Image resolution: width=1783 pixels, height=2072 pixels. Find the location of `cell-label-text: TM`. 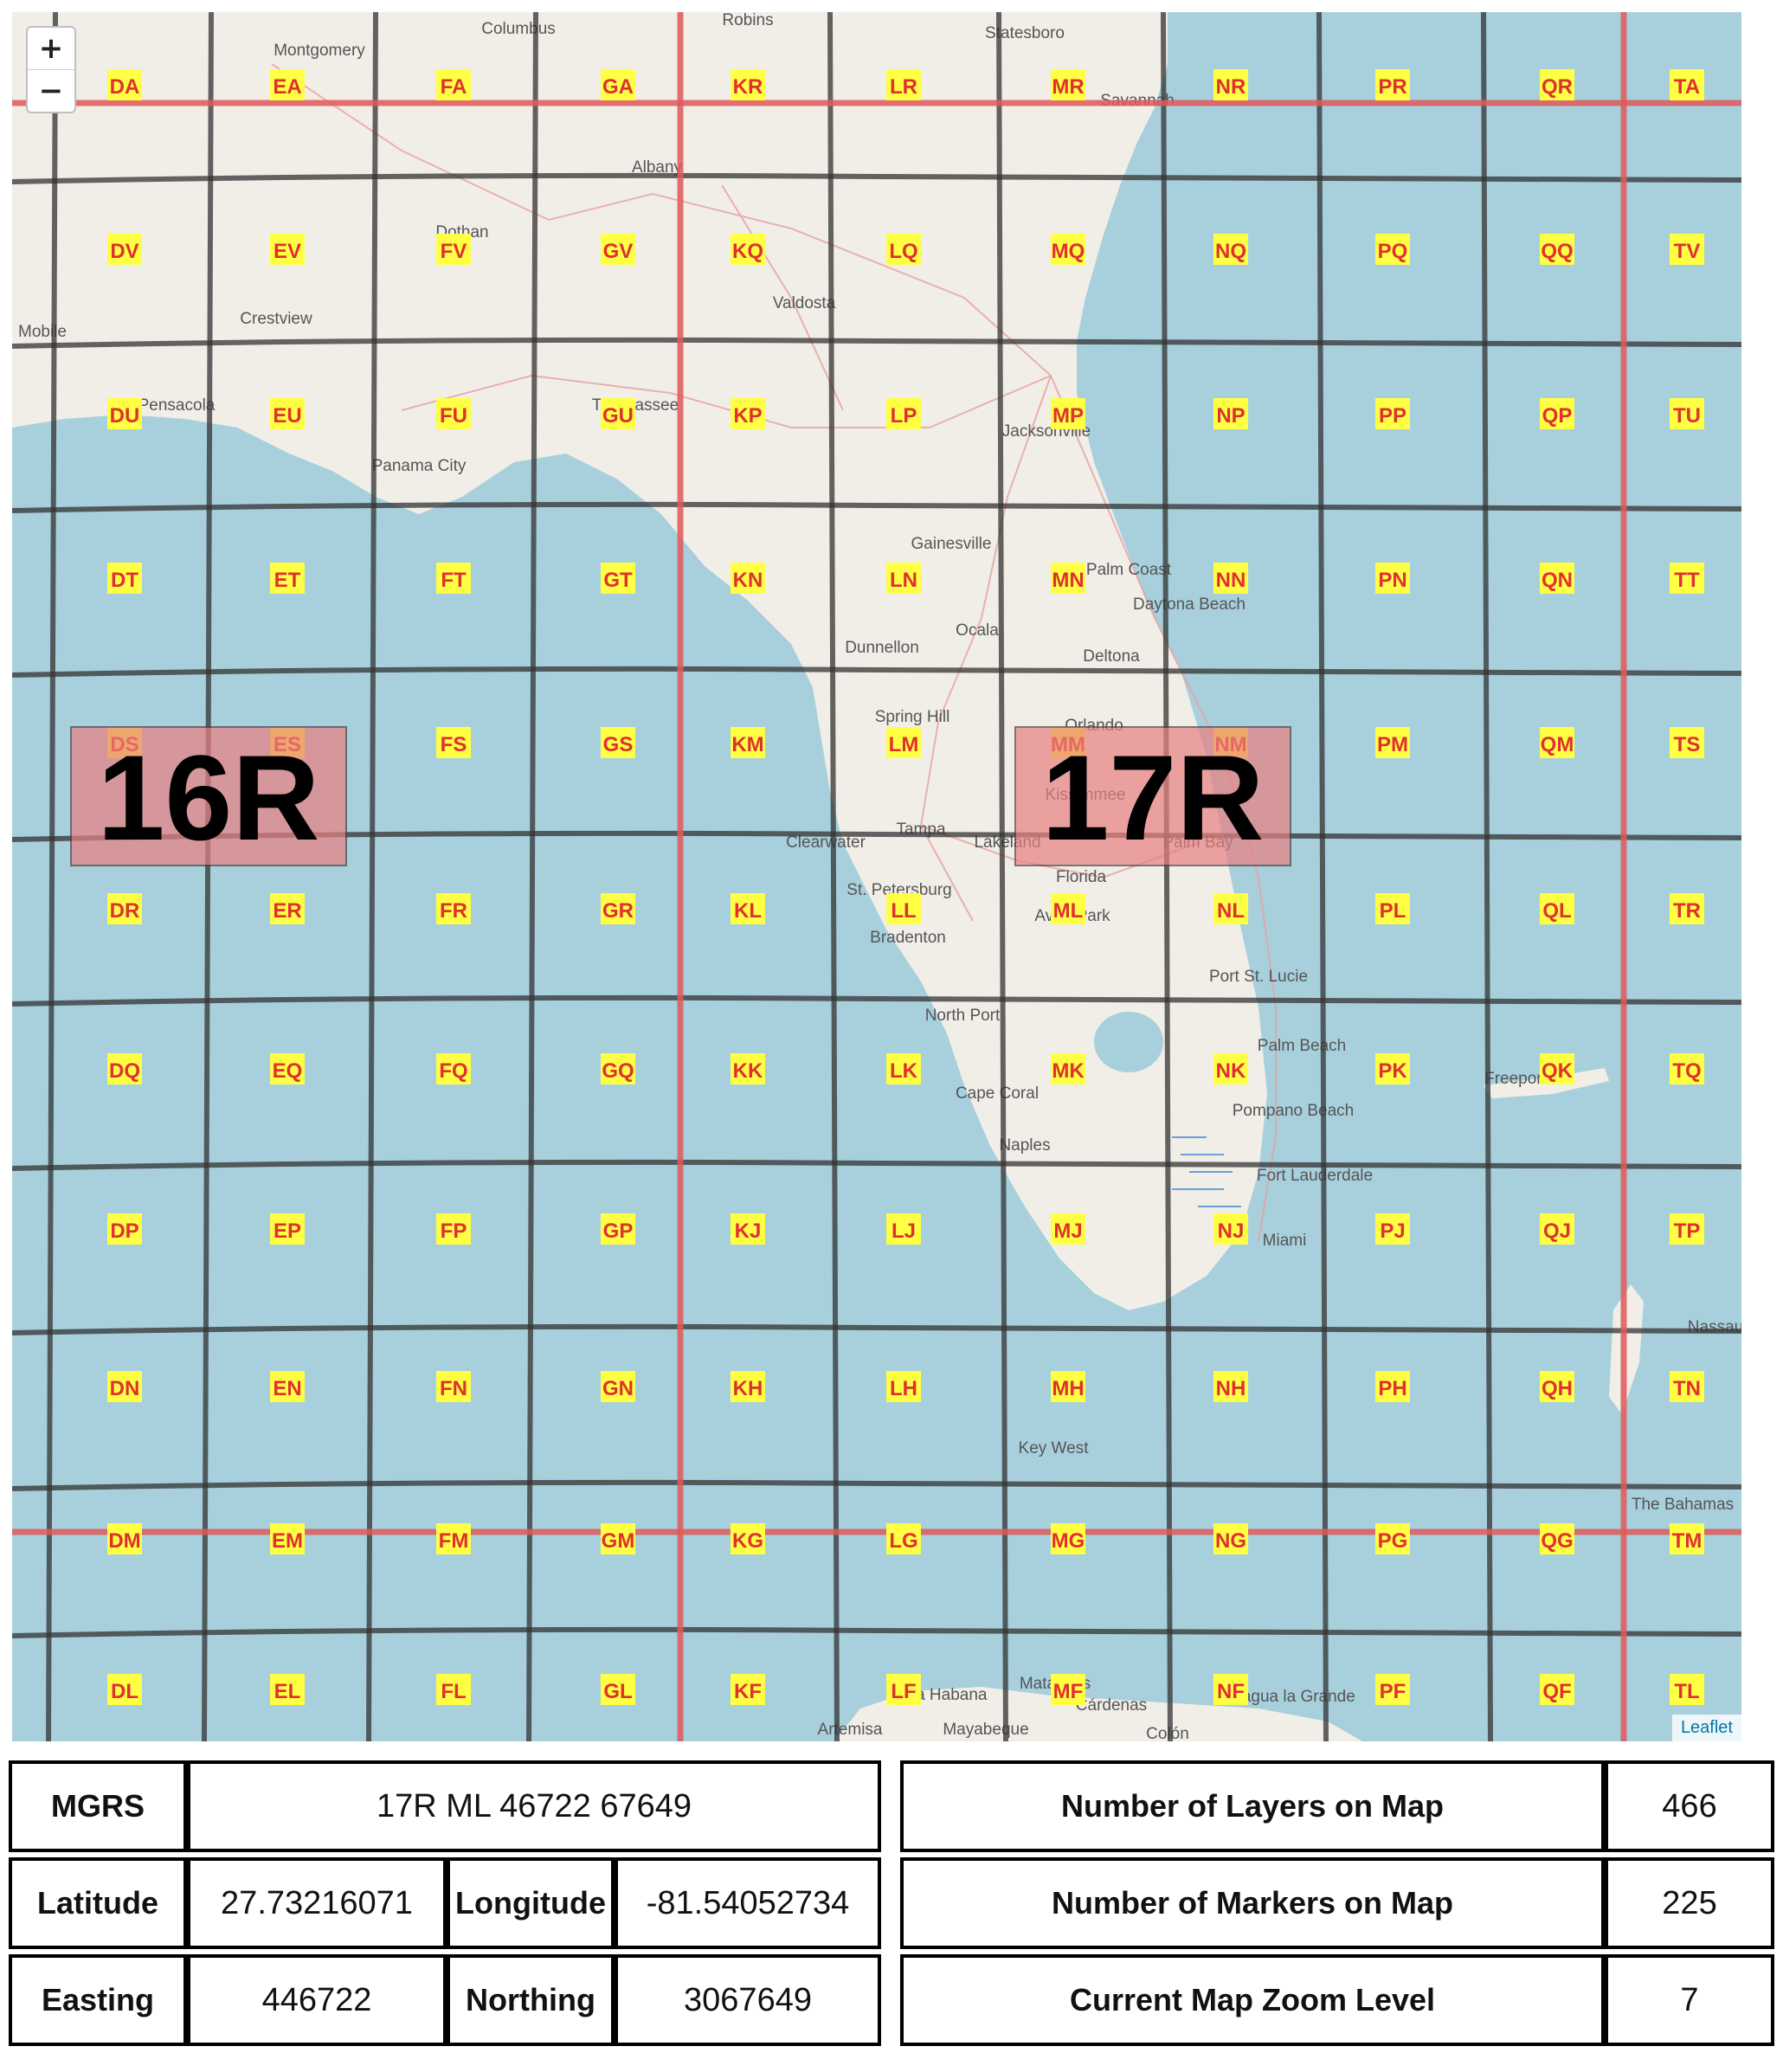

cell-label-text: TM is located at coordinates (1687, 1541).